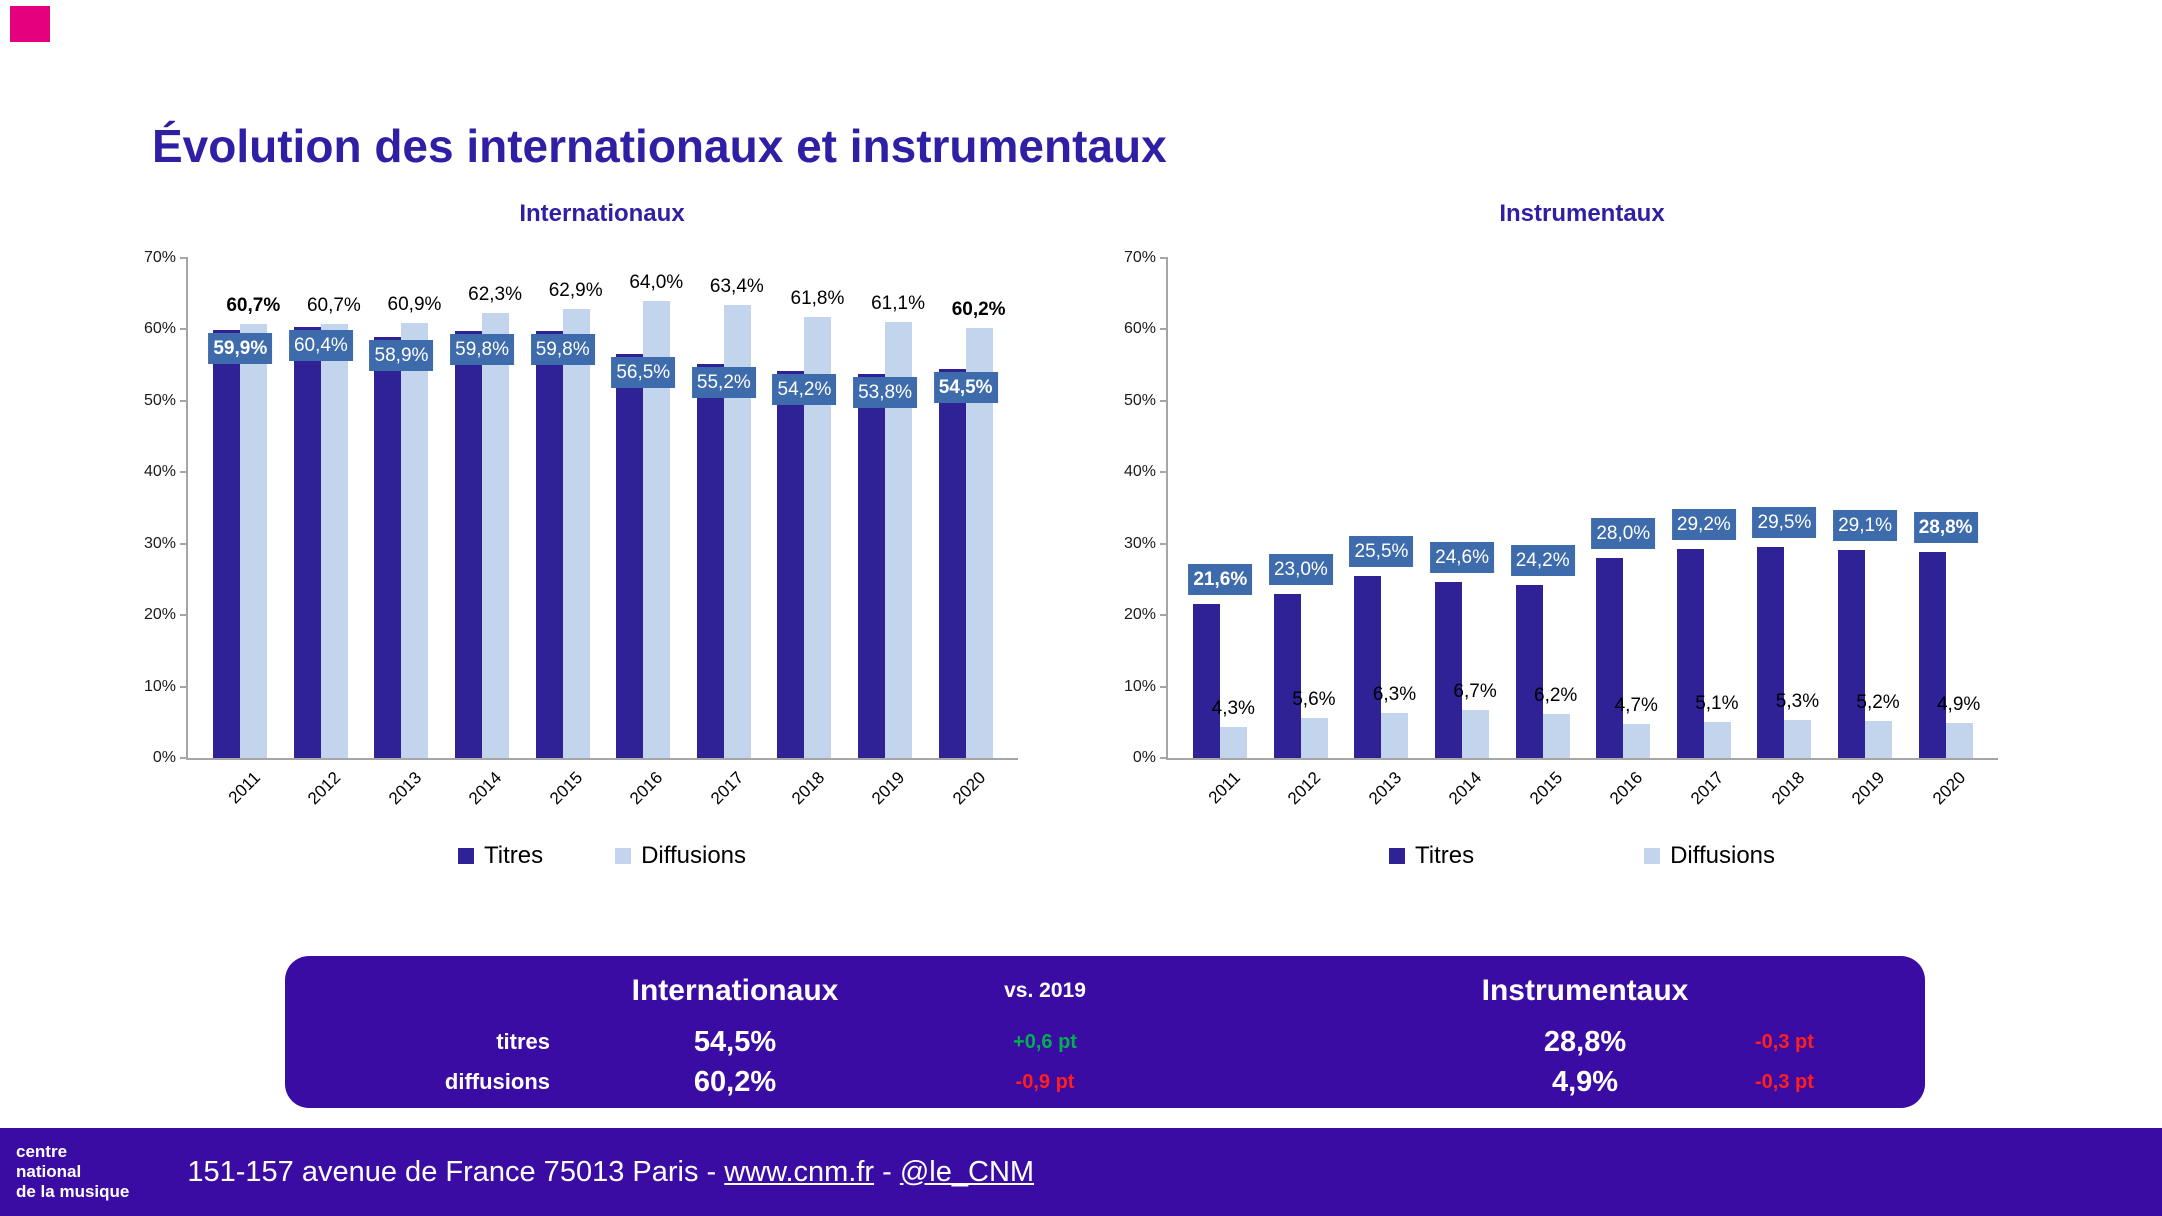 Image resolution: width=2162 pixels, height=1216 pixels. What do you see at coordinates (602, 213) in the screenshot?
I see `chart-title-internationaux: Internationaux` at bounding box center [602, 213].